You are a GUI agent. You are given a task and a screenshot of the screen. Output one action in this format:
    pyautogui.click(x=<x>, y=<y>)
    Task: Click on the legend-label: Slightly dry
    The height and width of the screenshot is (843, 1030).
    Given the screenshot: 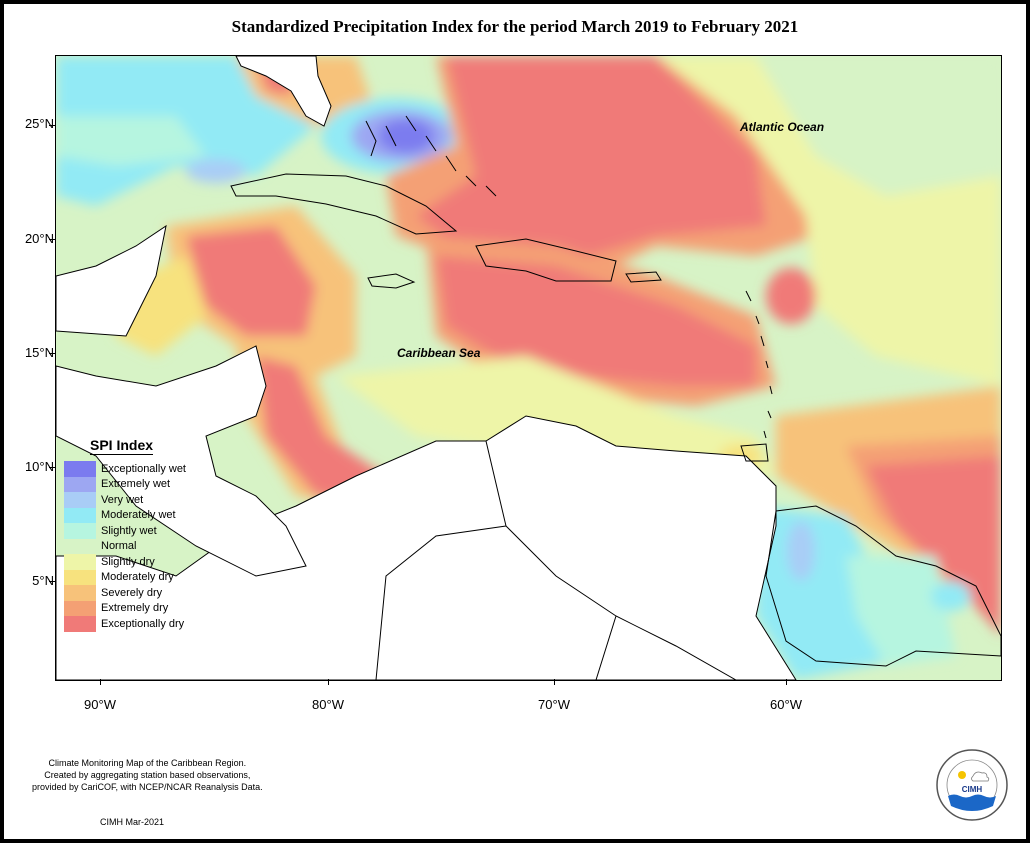 What is the action you would take?
    pyautogui.click(x=128, y=561)
    